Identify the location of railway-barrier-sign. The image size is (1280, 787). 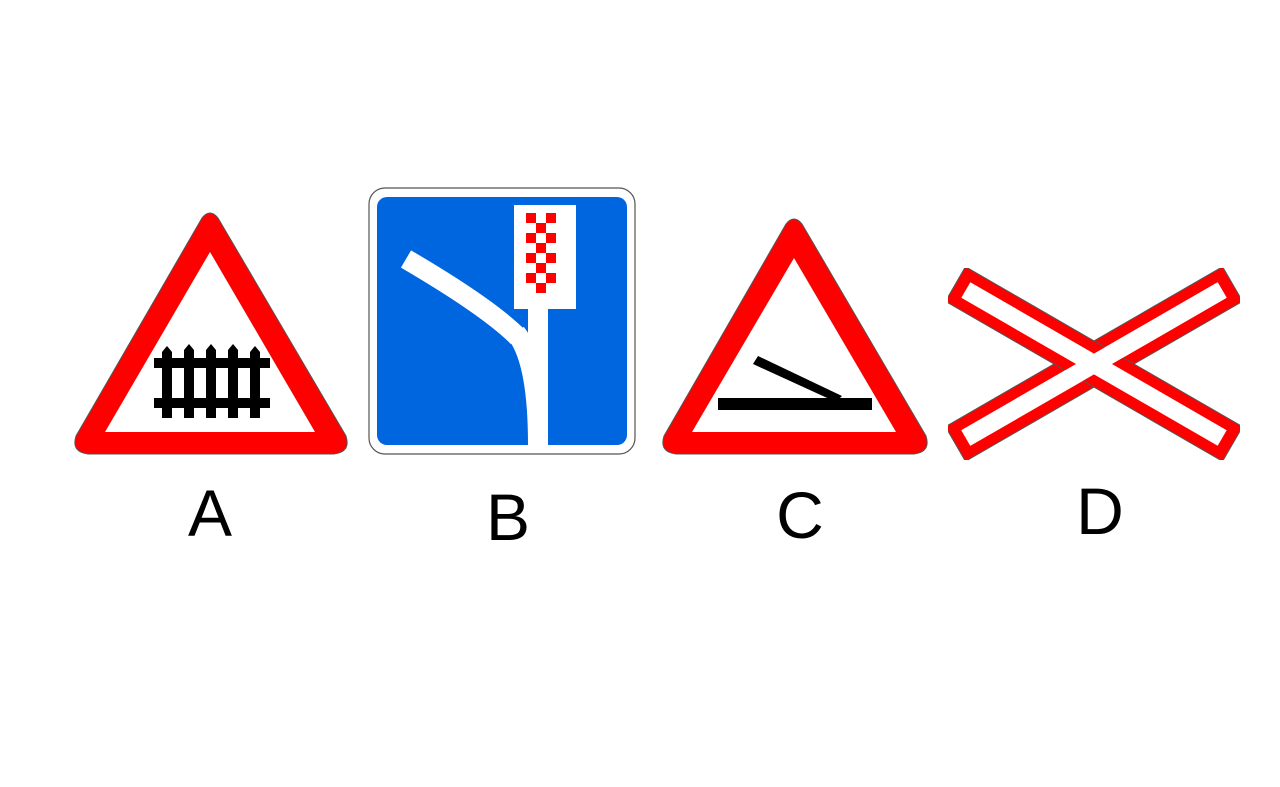
(211, 333).